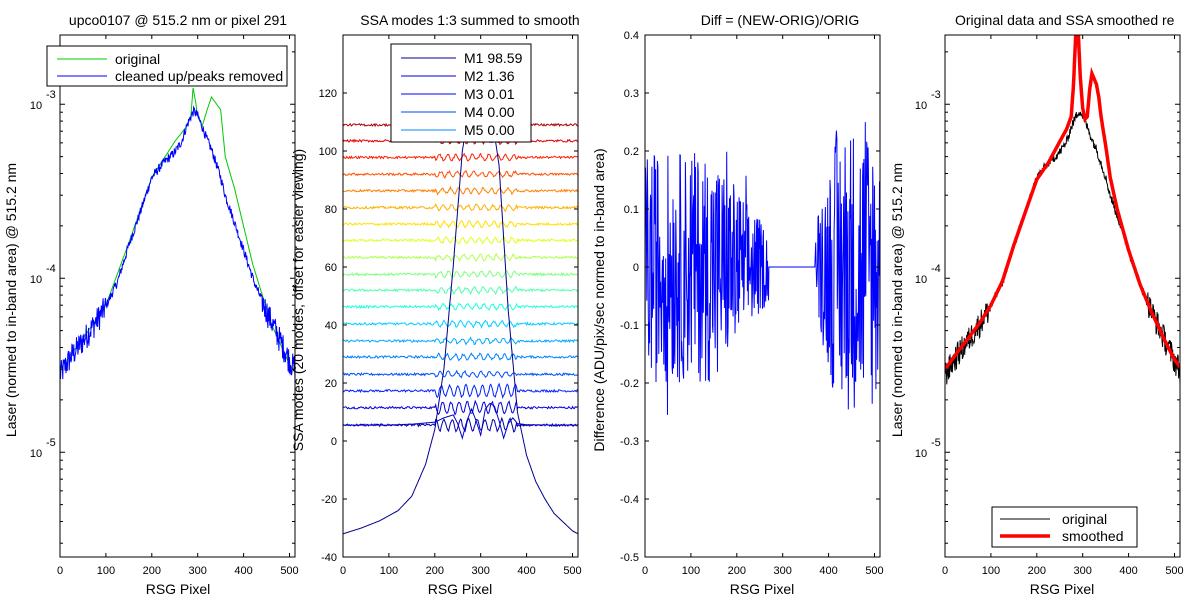 This screenshot has height=600, width=1200. What do you see at coordinates (331, 268) in the screenshot?
I see `y-tick-label: 60` at bounding box center [331, 268].